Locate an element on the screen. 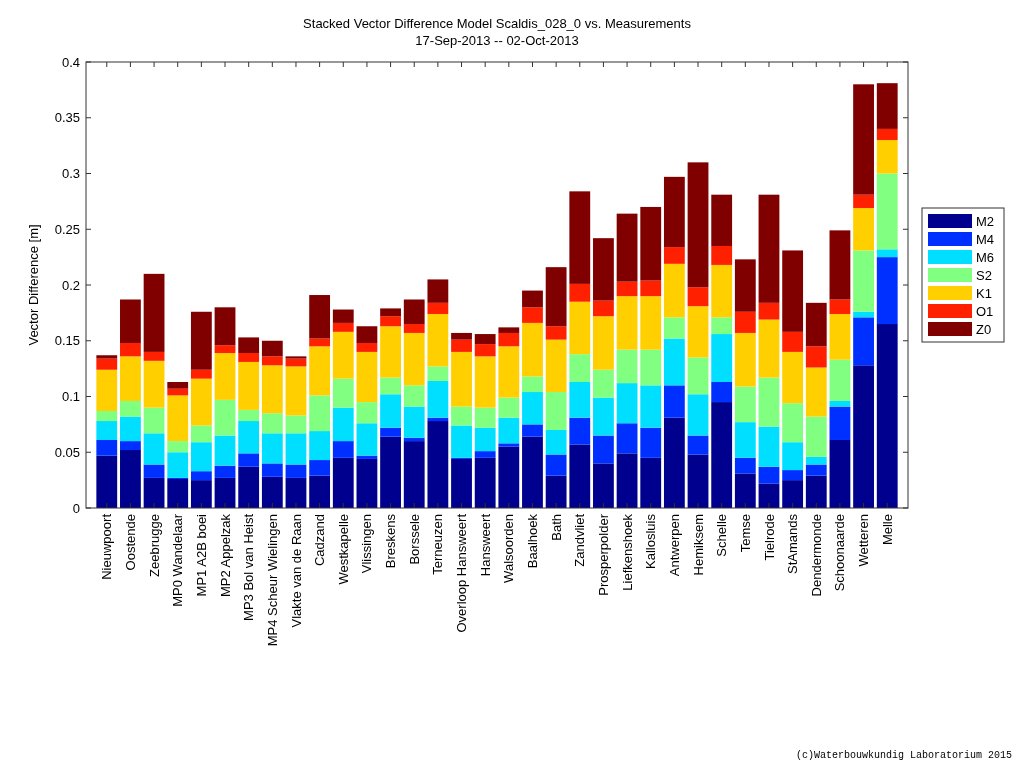 The image size is (1030, 769). chart-subtitle: 17-Sep-2013 -- 02-Oct-2013 is located at coordinates (497, 40).